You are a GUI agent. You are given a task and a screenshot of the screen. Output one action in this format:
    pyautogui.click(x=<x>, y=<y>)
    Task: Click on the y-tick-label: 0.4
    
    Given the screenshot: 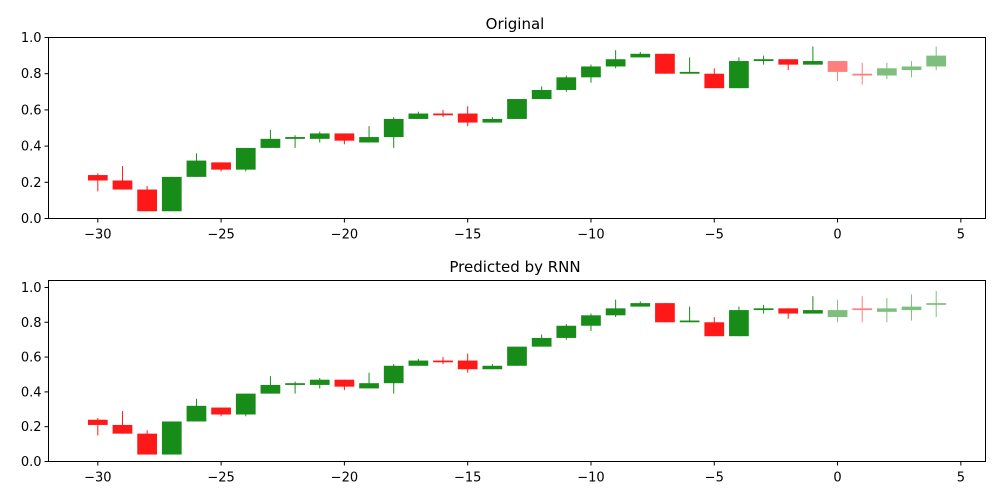 What is the action you would take?
    pyautogui.click(x=31, y=147)
    